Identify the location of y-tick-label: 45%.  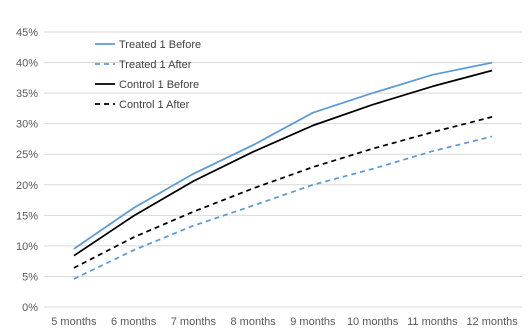
(27, 33).